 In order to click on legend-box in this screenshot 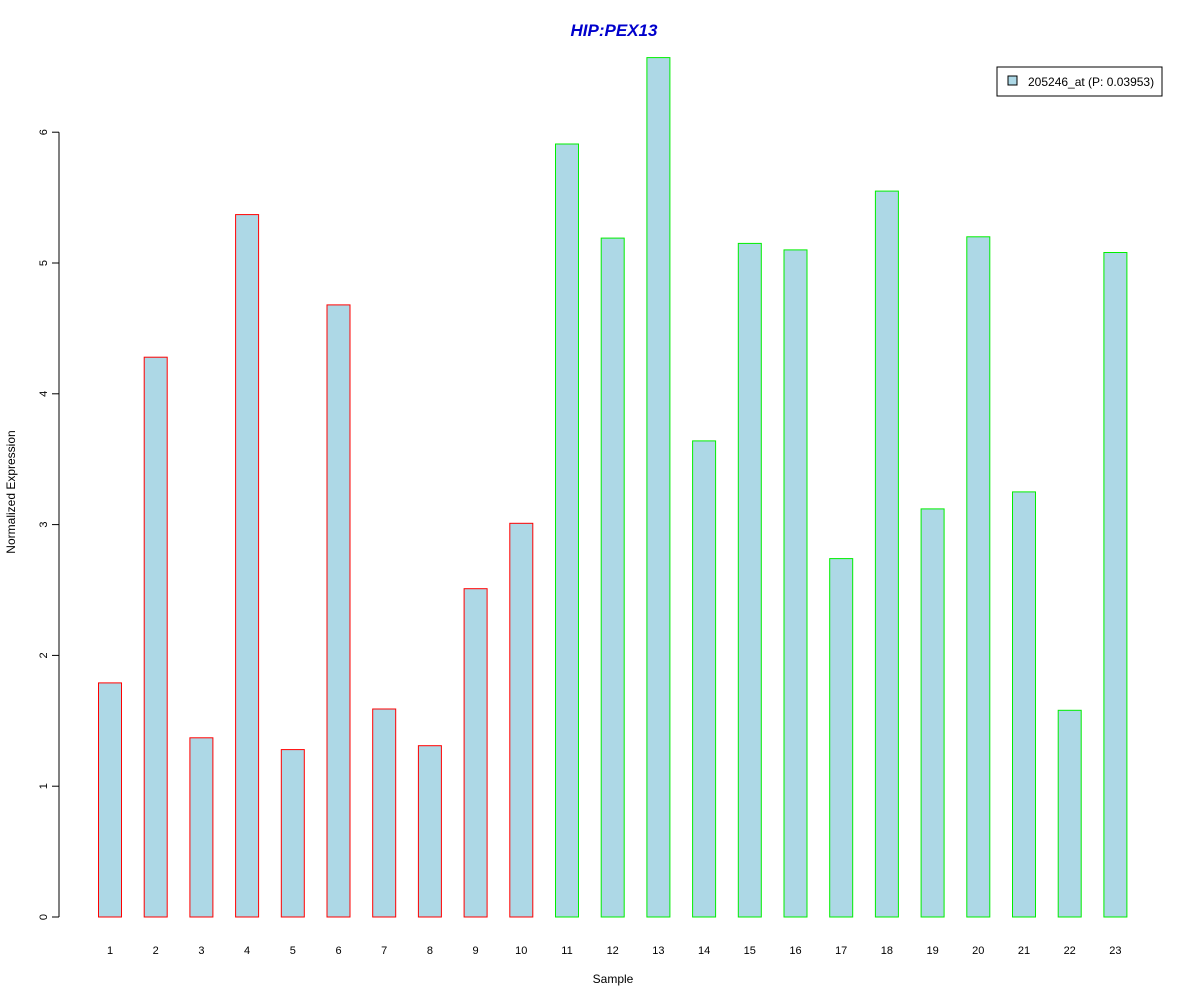, I will do `click(1079, 81)`.